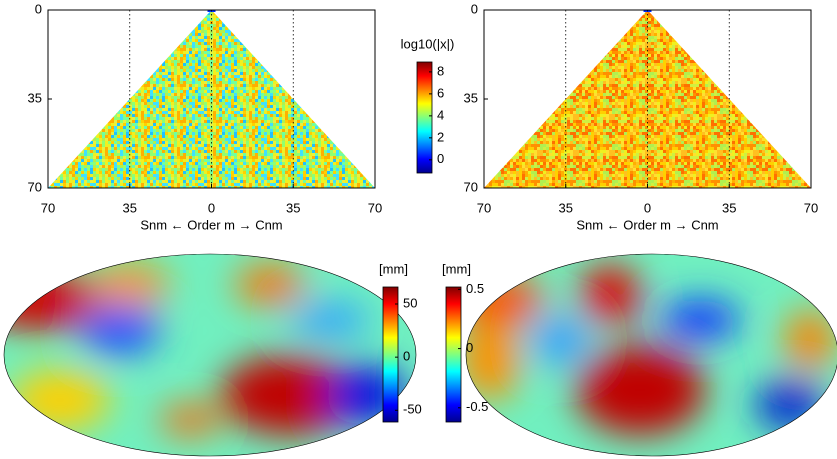  I want to click on colorbar-tick-label: 2, so click(440, 136).